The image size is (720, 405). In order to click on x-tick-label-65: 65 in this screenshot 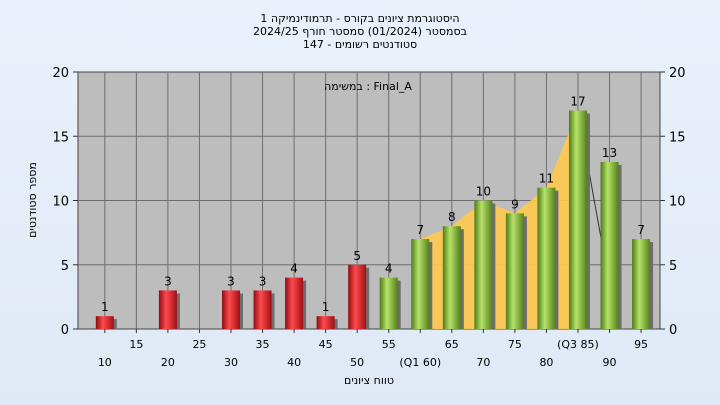, I will do `click(452, 344)`.